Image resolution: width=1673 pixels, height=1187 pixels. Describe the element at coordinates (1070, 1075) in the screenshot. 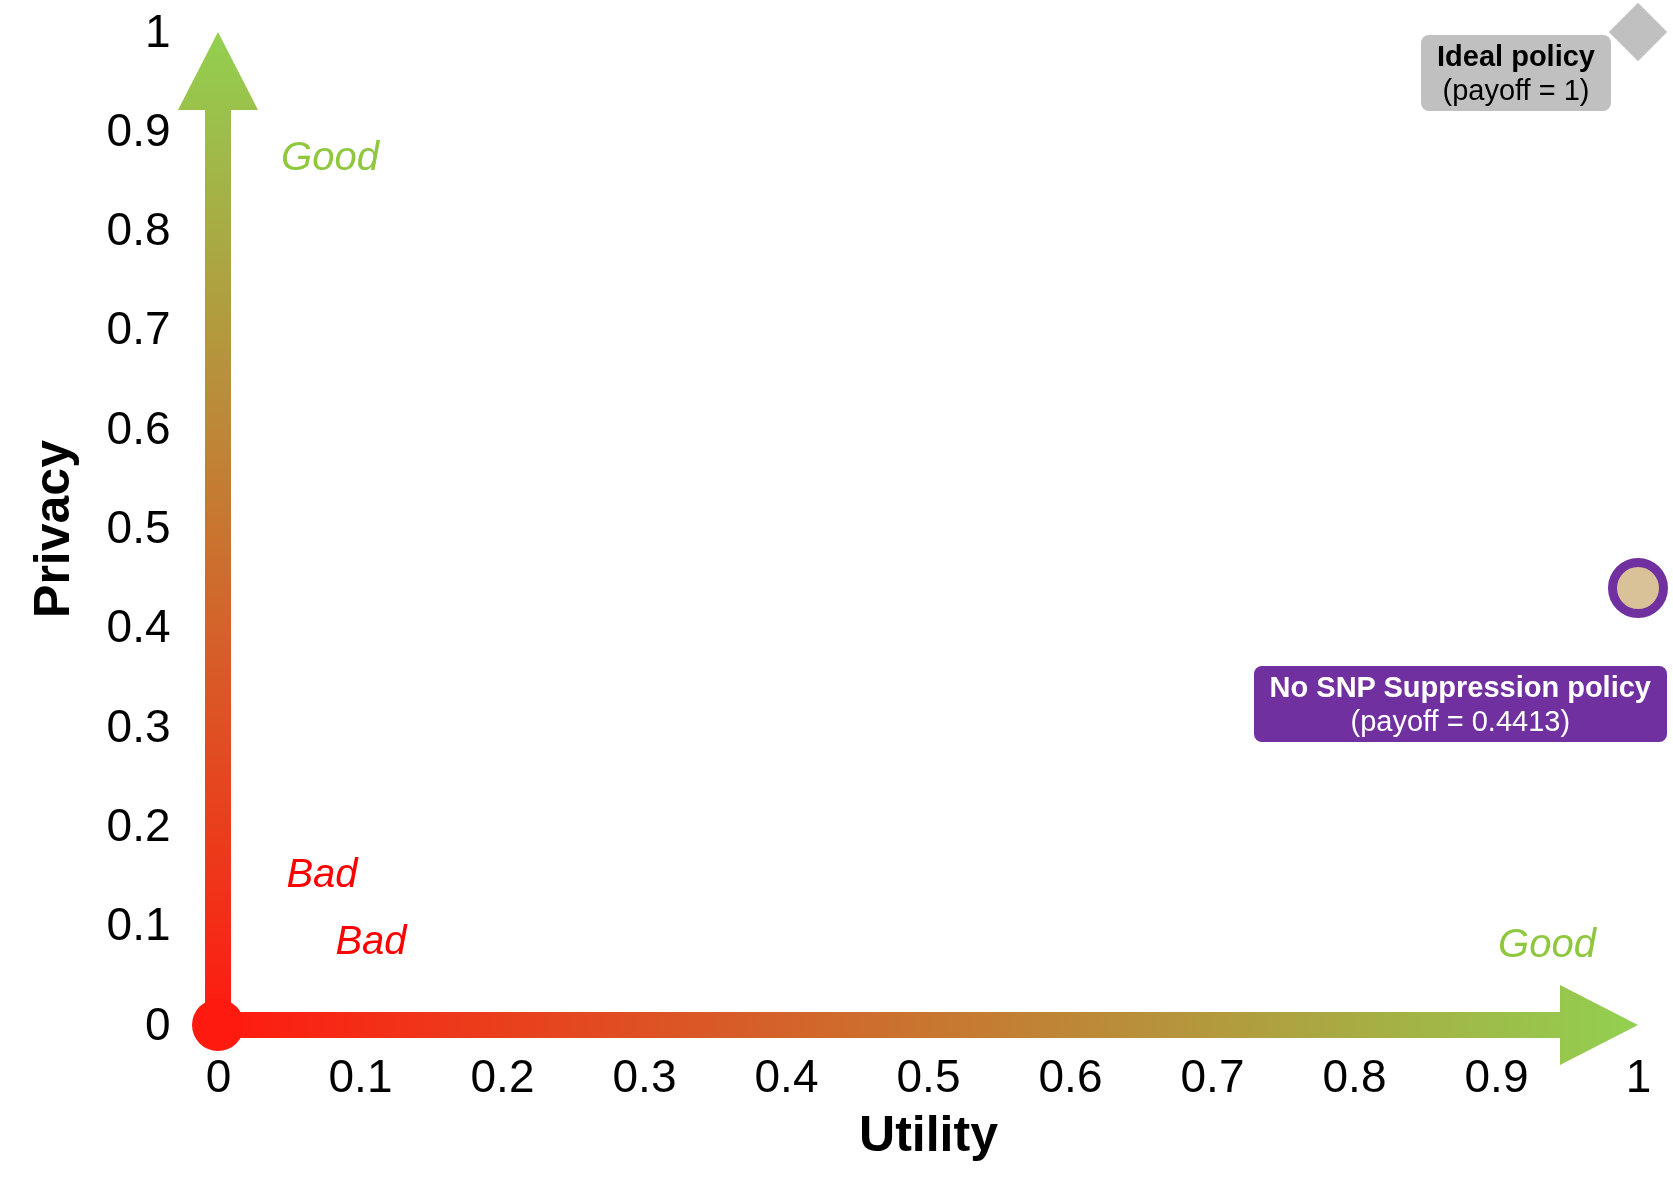

I see `x-tick-label: 0.6` at that location.